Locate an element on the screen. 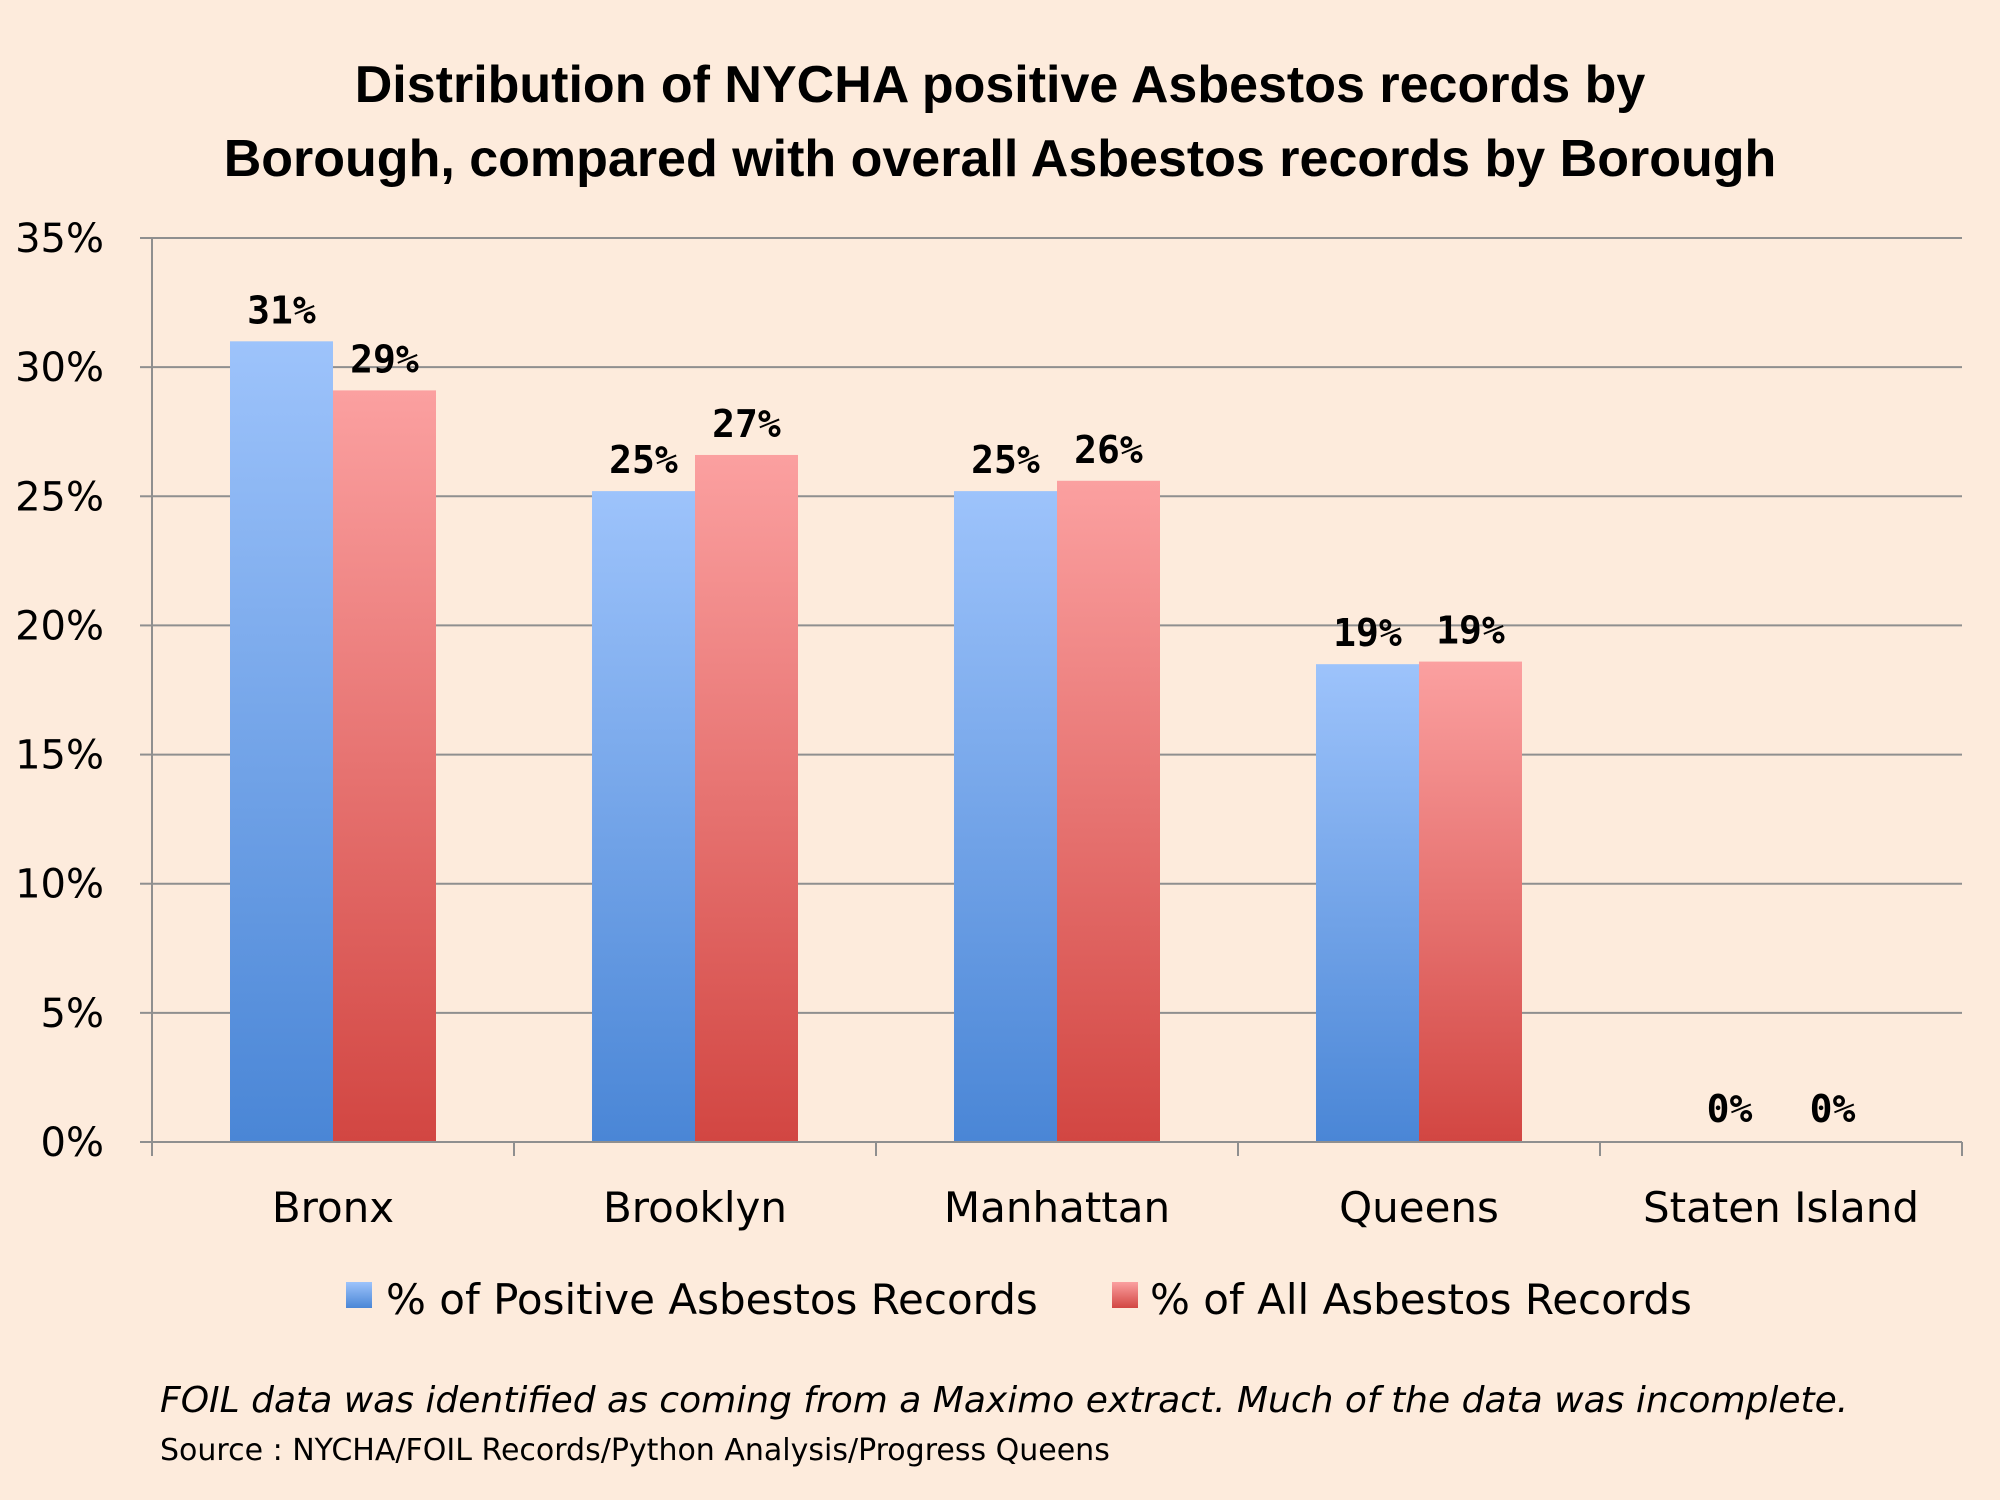 Image resolution: width=2000 pixels, height=1500 pixels. y-axis-tick-labels: 0% 5% 10% 15% 20% 25% 30% 35% is located at coordinates (59, 691).